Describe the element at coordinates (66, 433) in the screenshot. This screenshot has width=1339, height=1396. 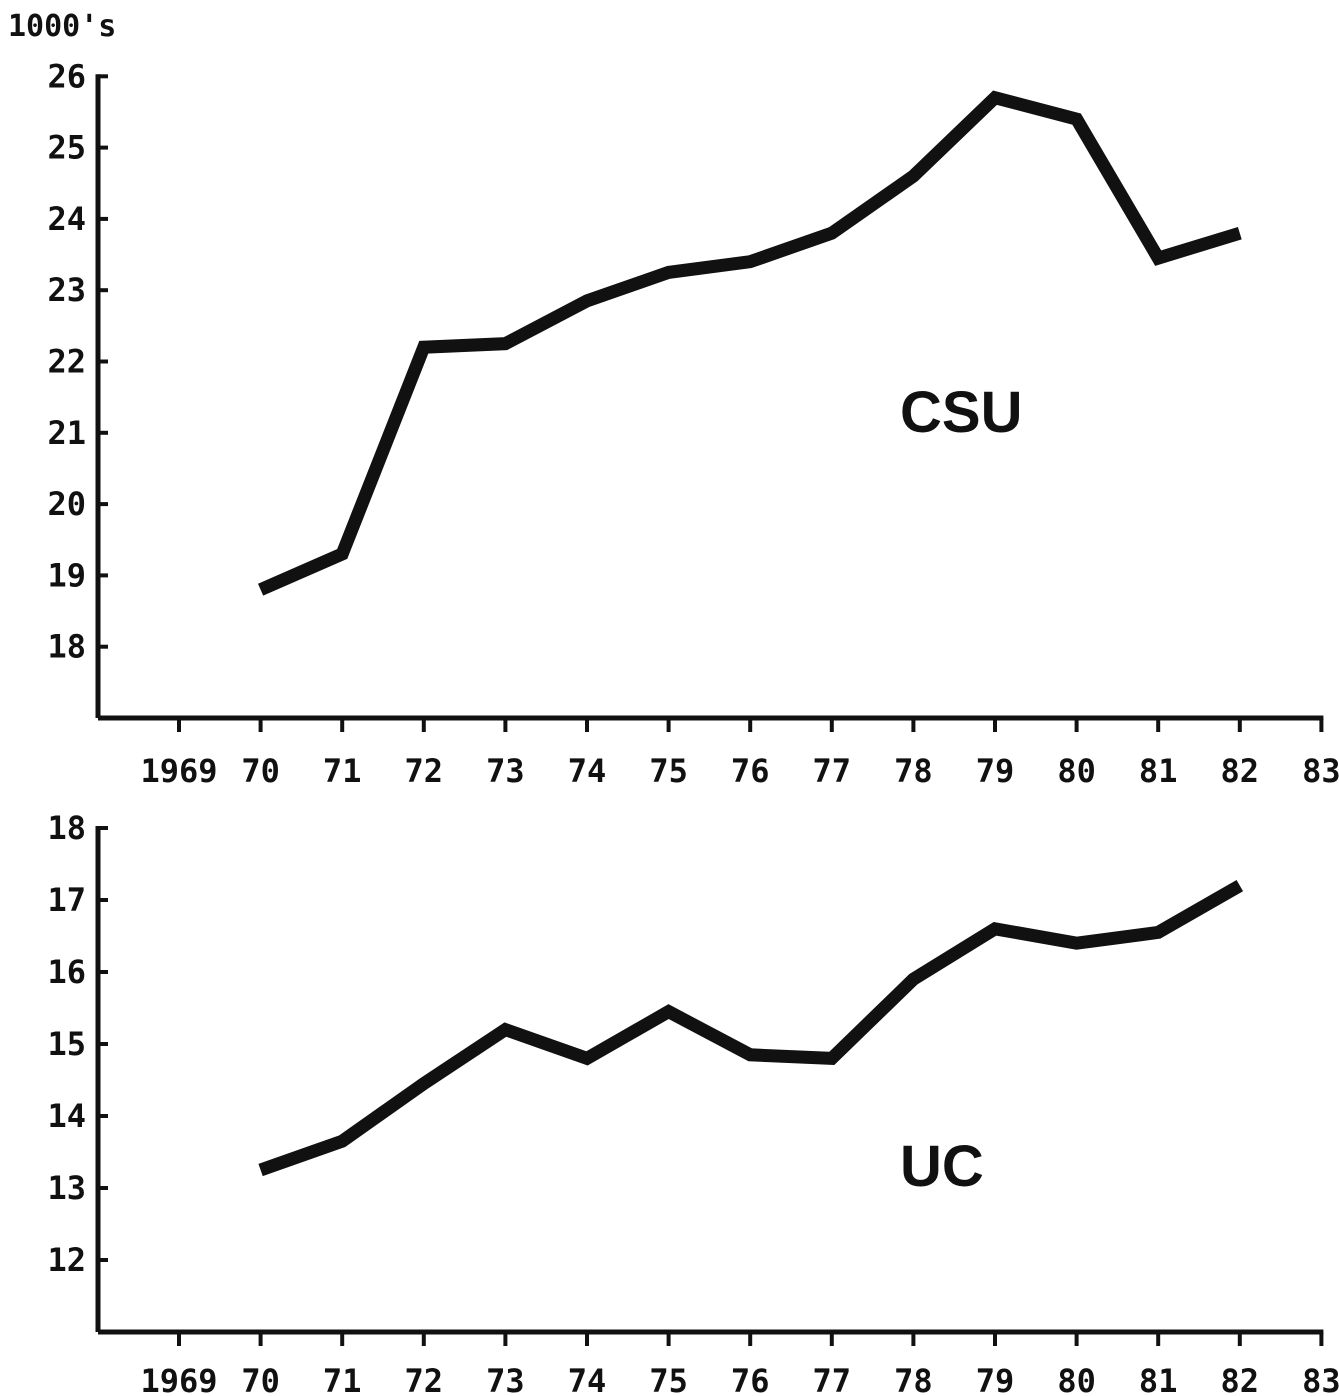
I see `y-tick-label: 21` at that location.